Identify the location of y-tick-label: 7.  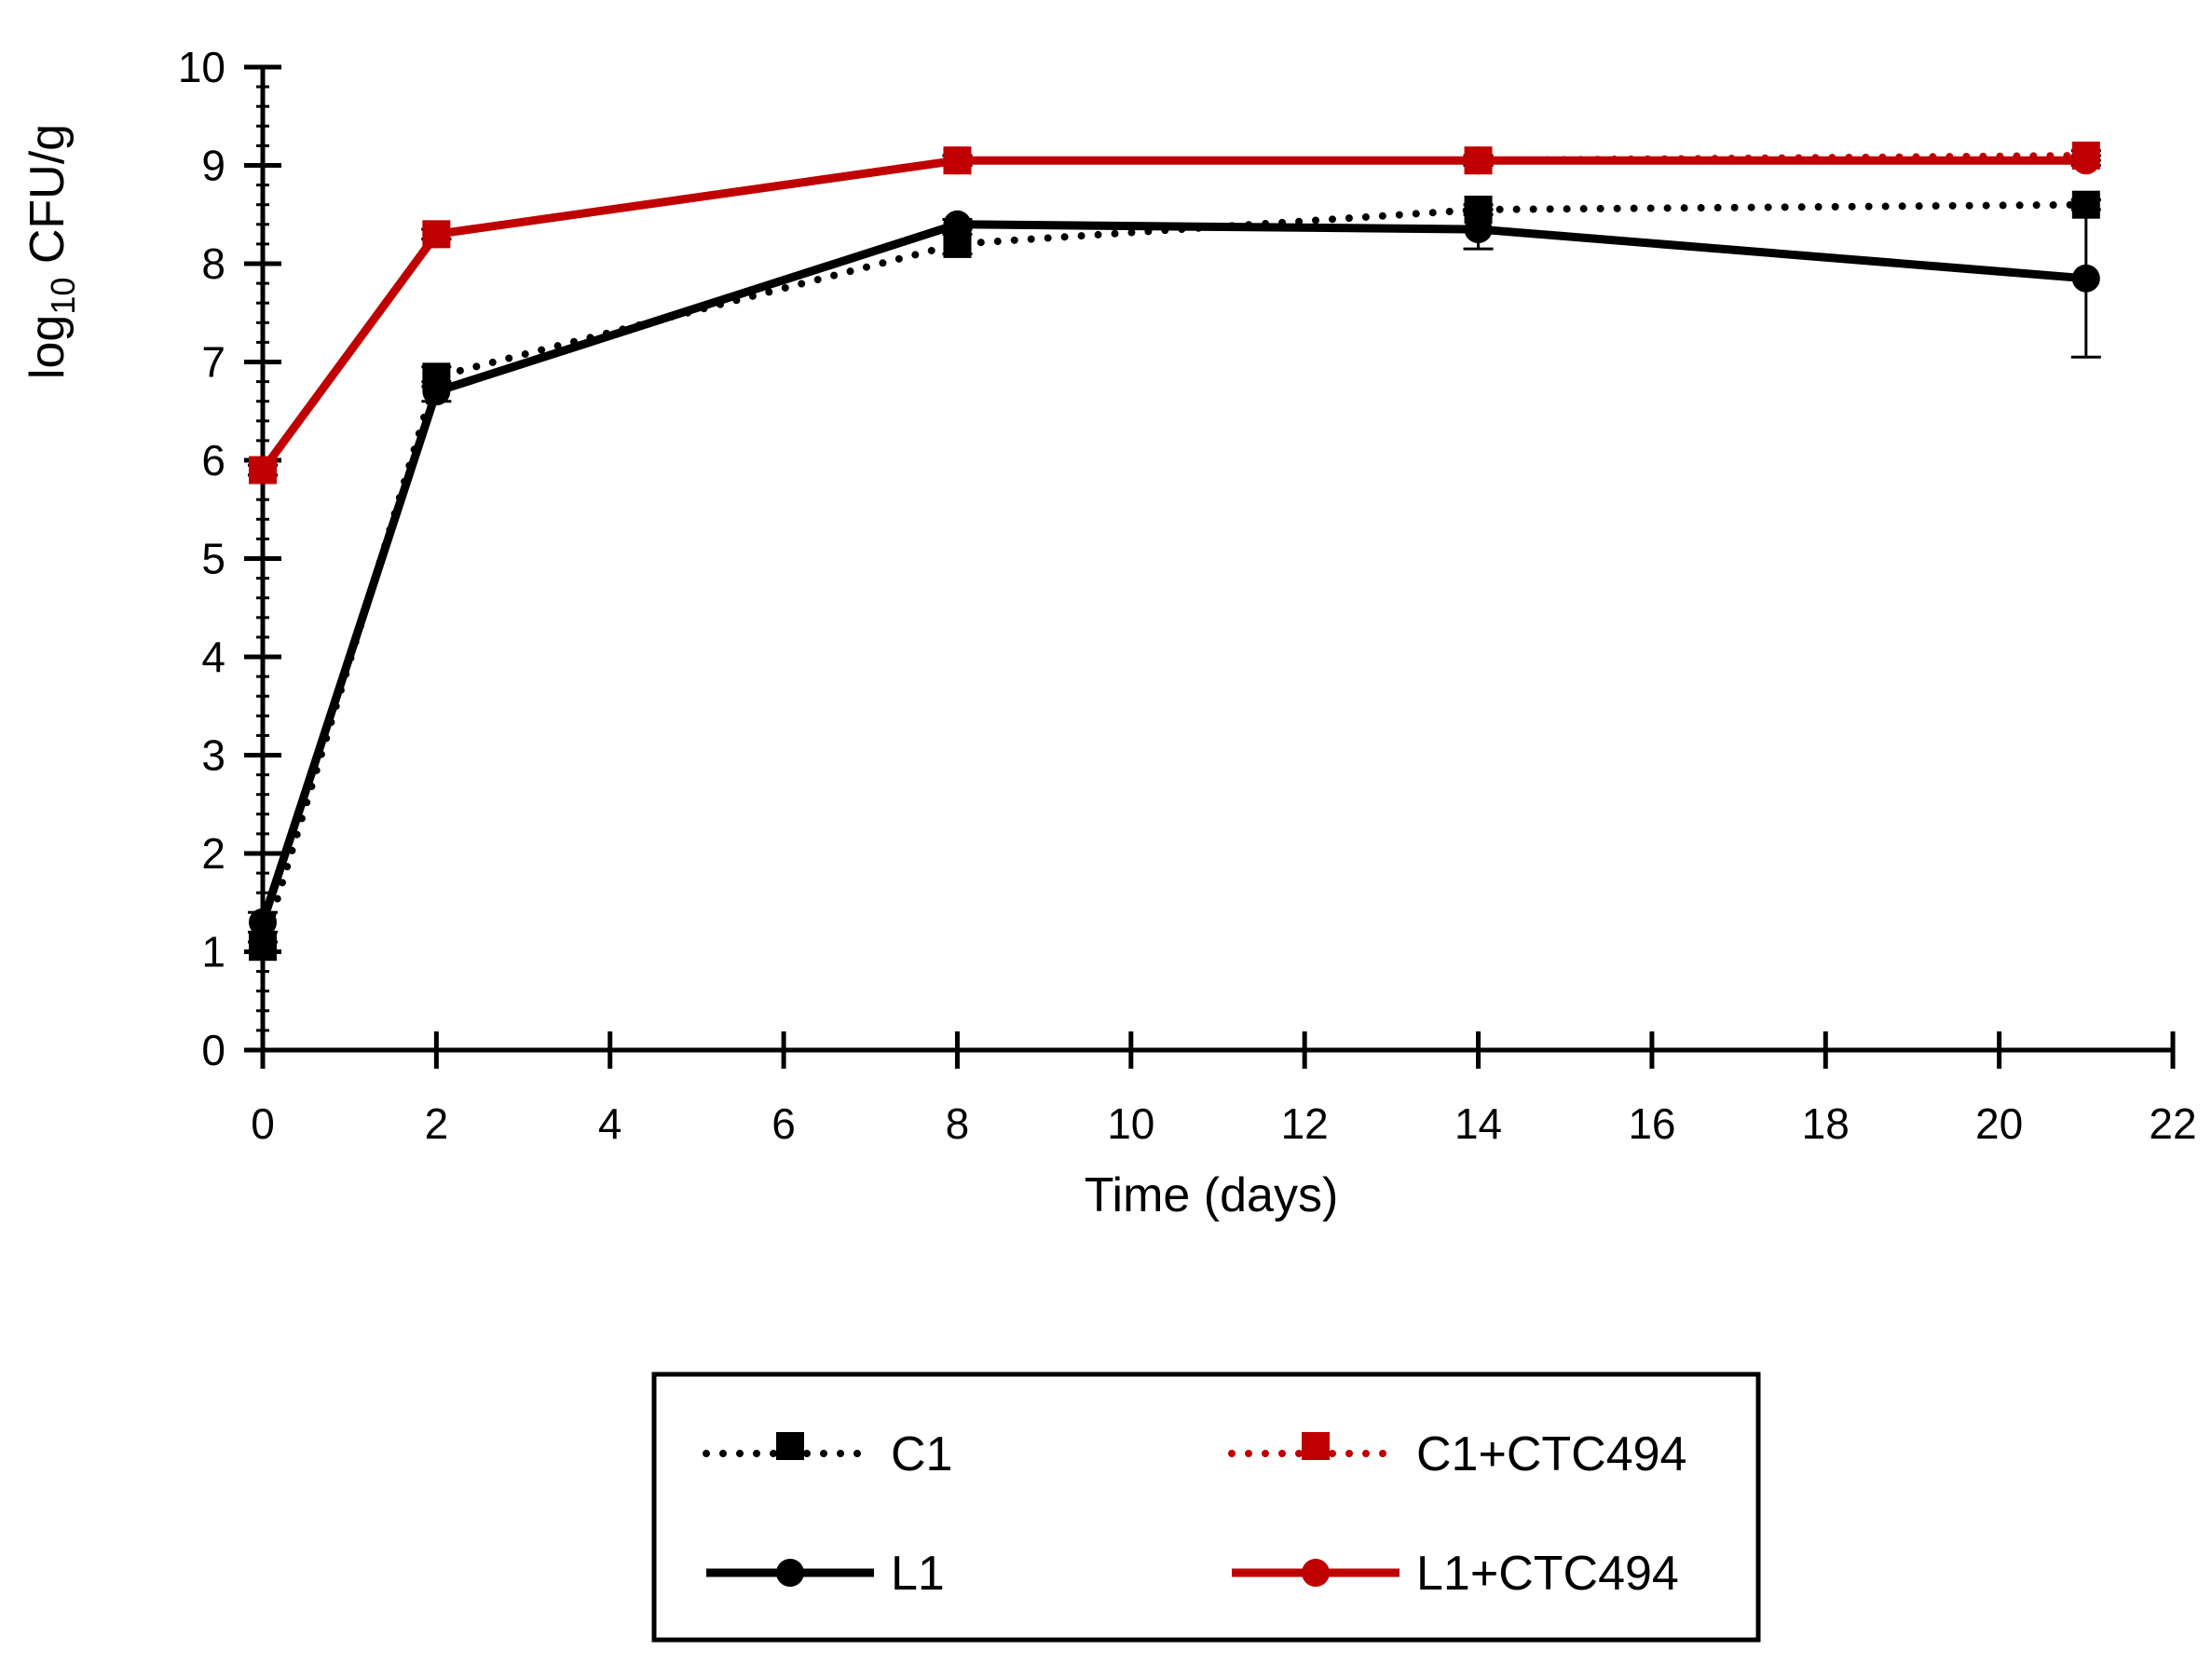
(213, 362).